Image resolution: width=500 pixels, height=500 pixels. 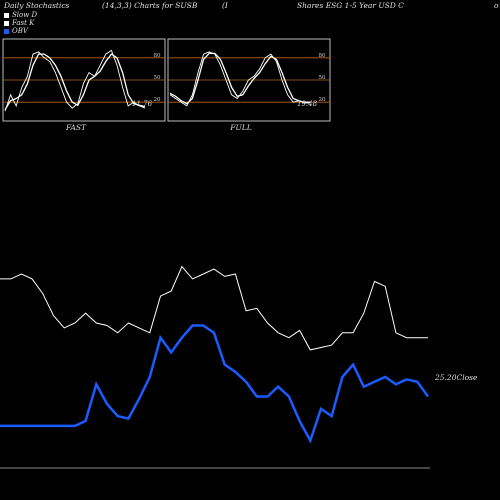 I want to click on full-slow-d-line, so click(x=239, y=78).